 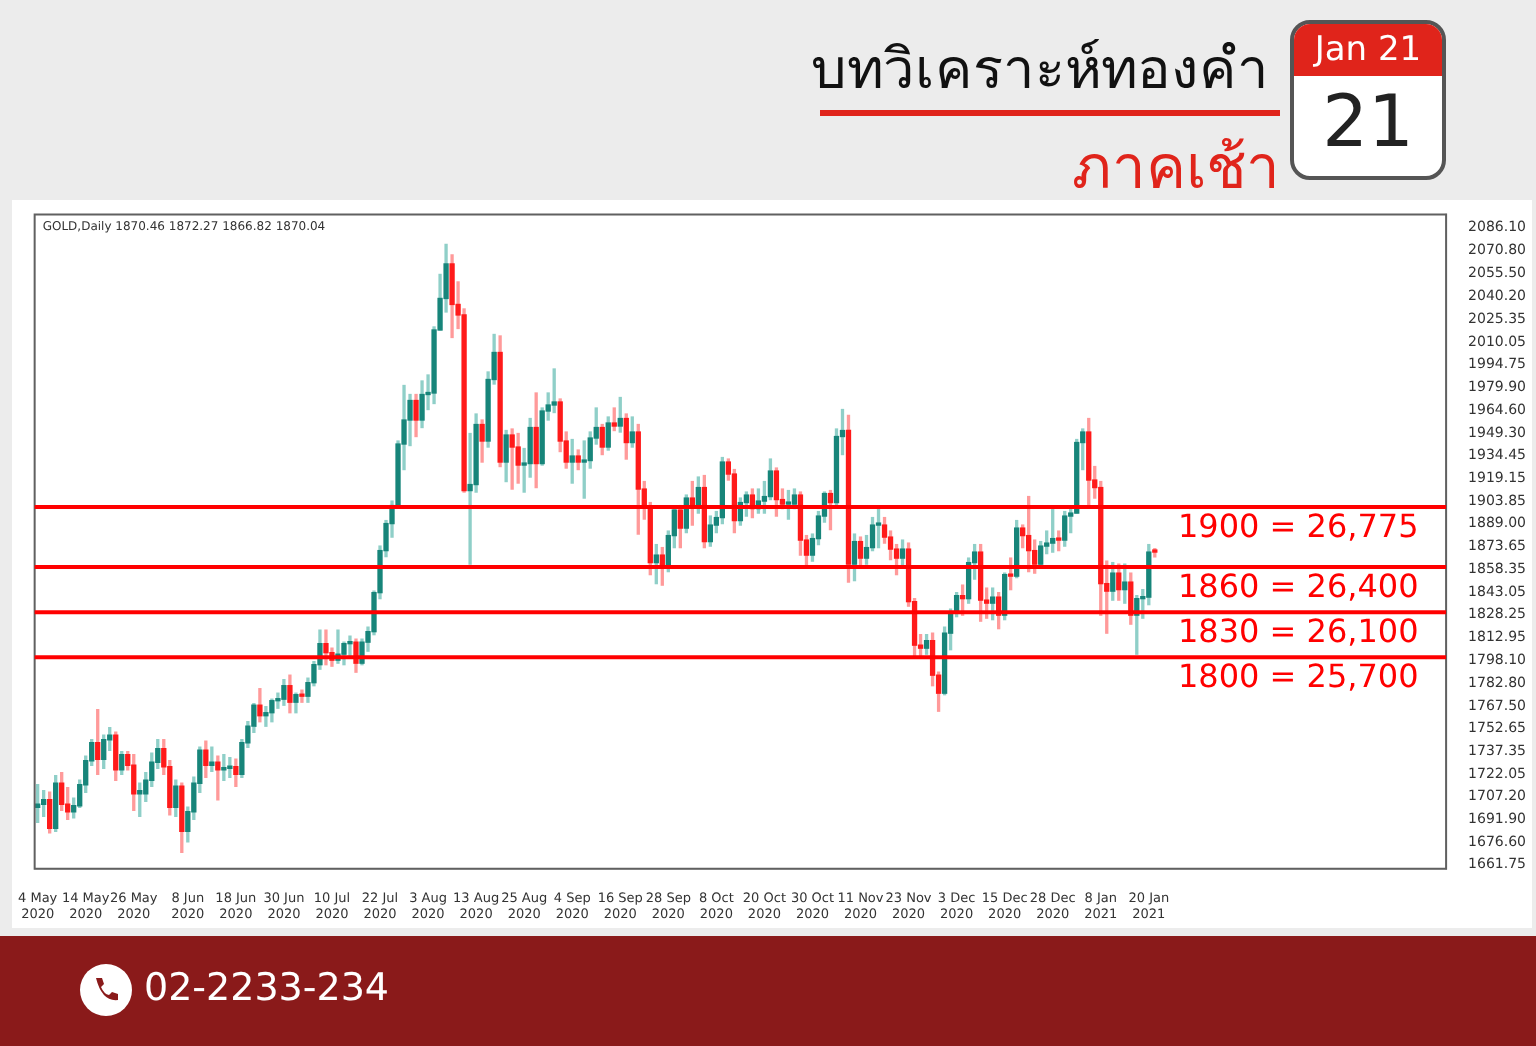 I want to click on ref-line-label: 1800 = 25,700, so click(x=1298, y=676).